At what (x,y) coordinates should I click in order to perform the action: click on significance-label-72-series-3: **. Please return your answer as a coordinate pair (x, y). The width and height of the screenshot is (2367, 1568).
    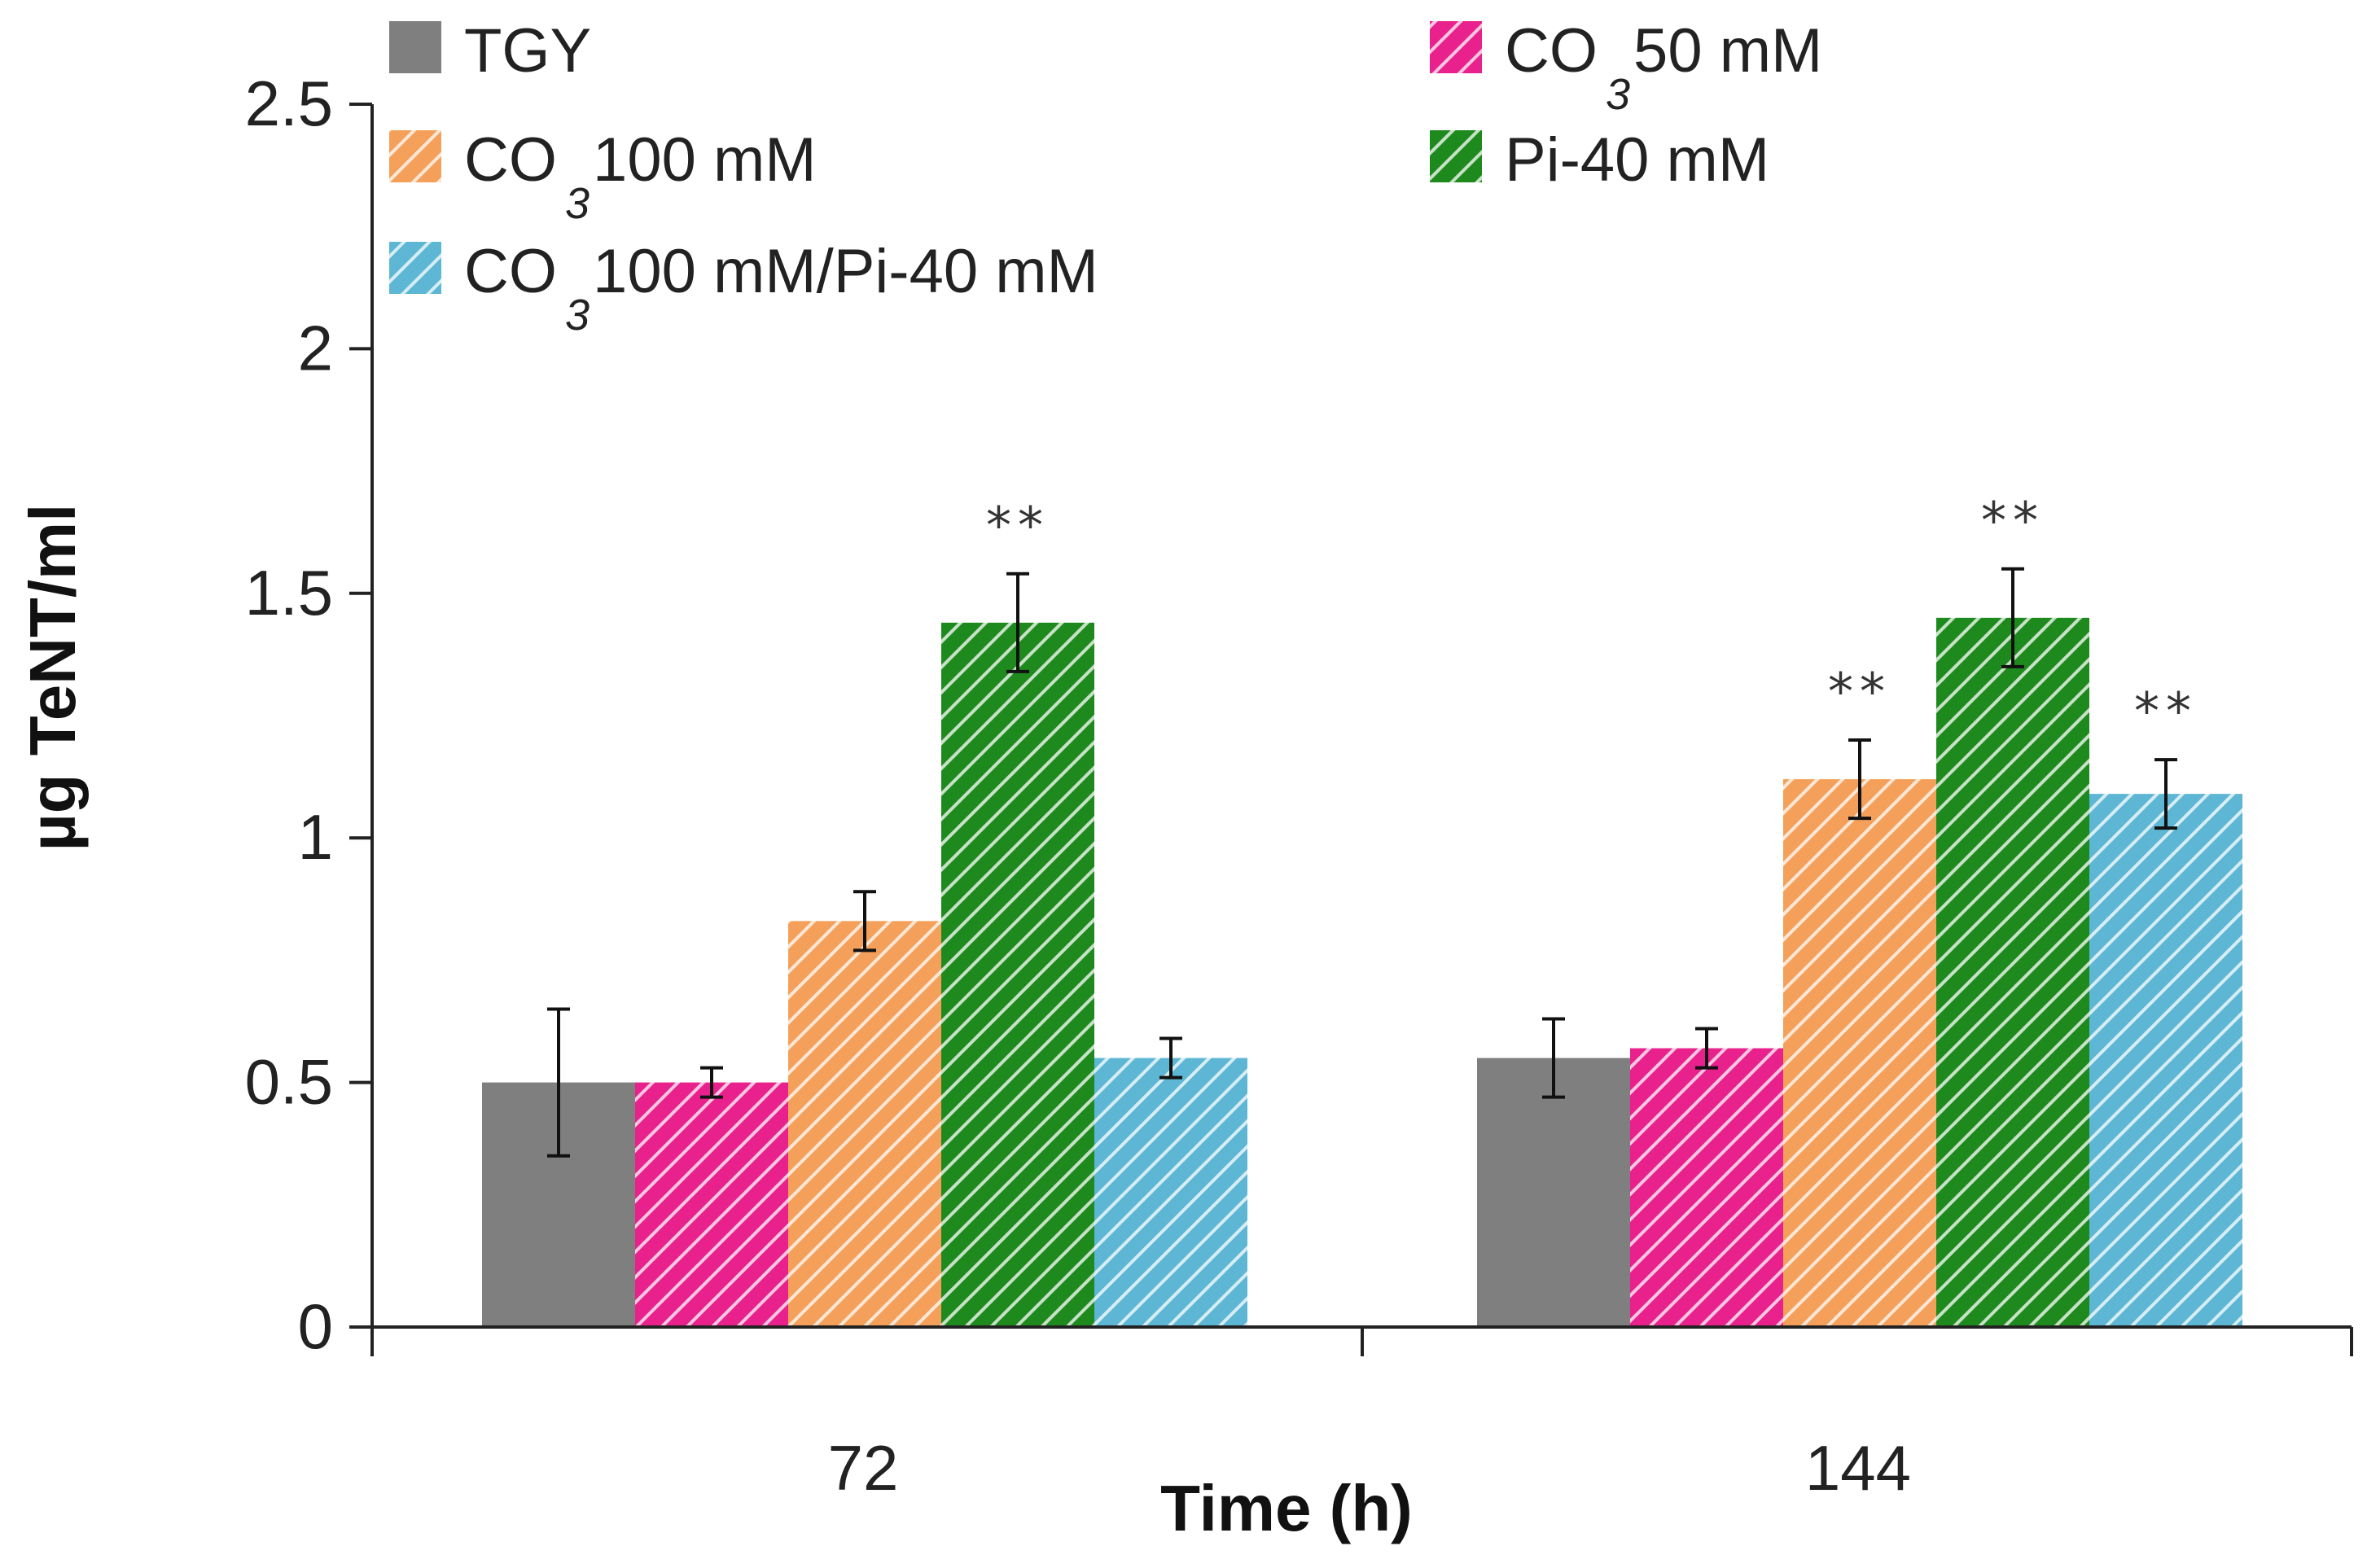
    Looking at the image, I should click on (1018, 525).